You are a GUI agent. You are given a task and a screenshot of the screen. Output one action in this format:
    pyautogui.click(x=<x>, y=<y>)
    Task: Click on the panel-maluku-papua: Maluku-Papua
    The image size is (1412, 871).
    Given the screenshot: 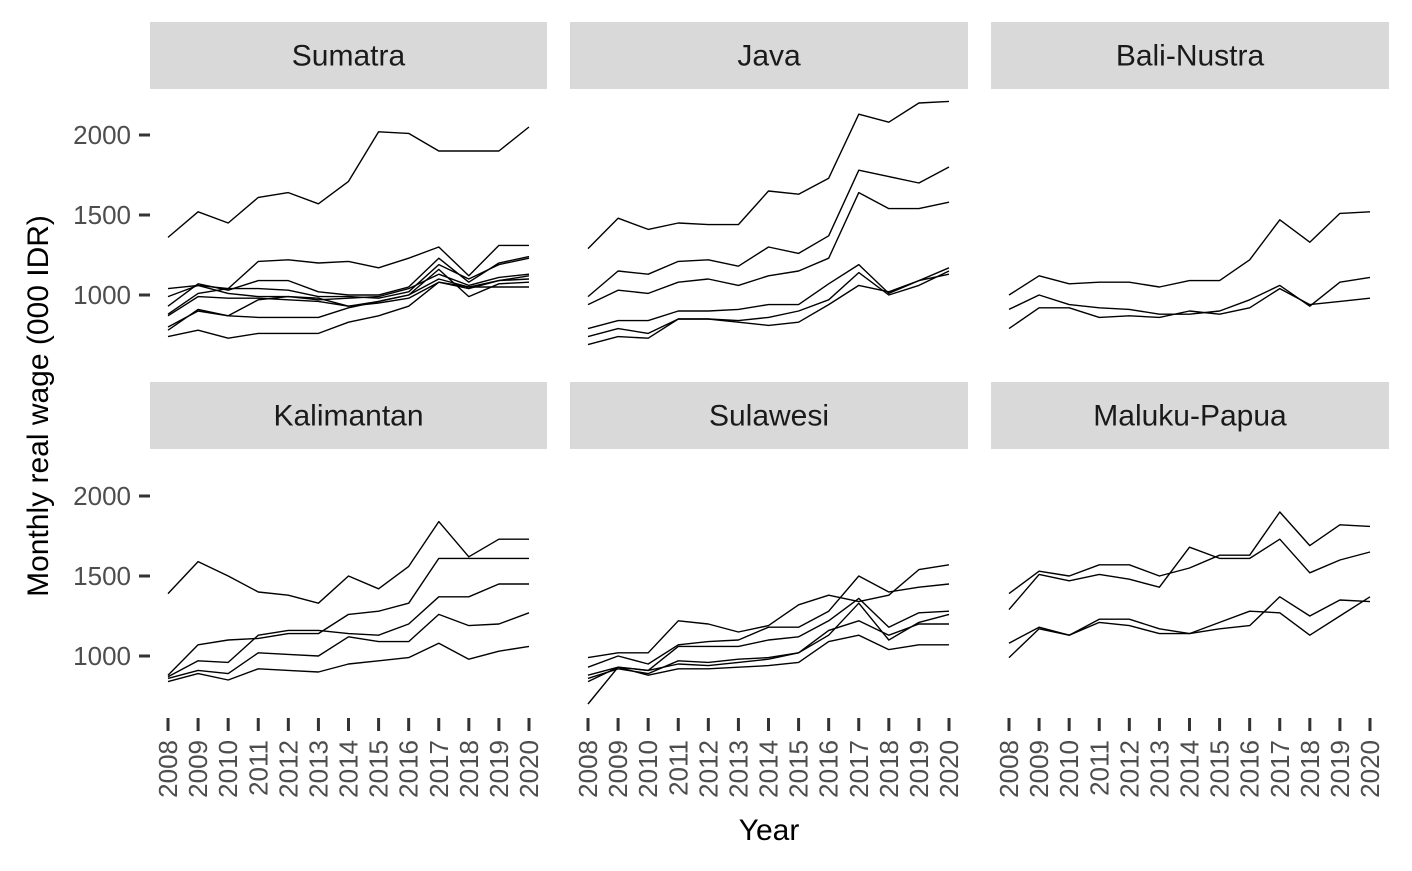 What is the action you would take?
    pyautogui.click(x=1190, y=520)
    